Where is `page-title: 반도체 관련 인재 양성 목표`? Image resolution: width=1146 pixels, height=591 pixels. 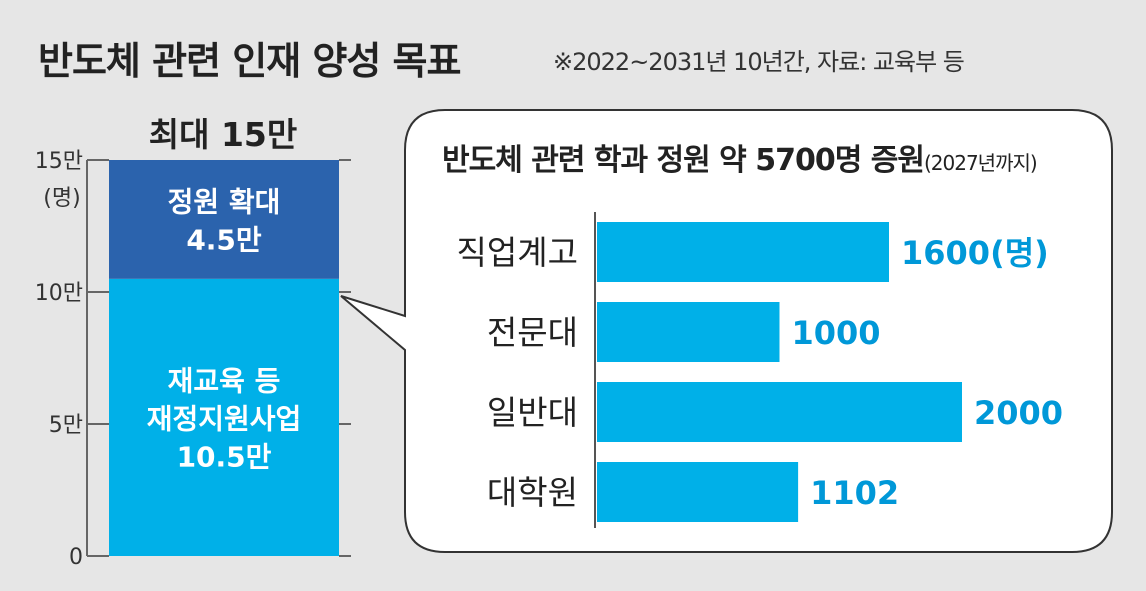 page-title: 반도체 관련 인재 양성 목표 is located at coordinates (249, 61).